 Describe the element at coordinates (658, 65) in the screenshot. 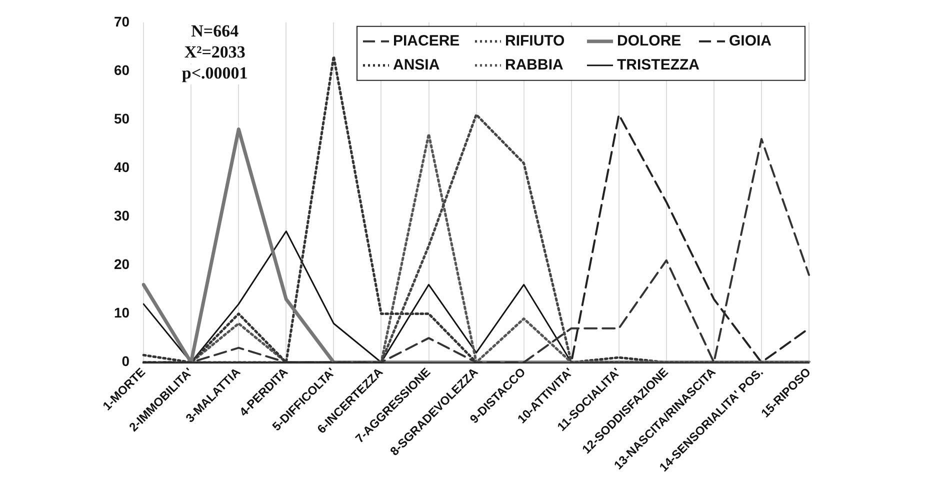

I see `legend-label: TRISTEZZA` at that location.